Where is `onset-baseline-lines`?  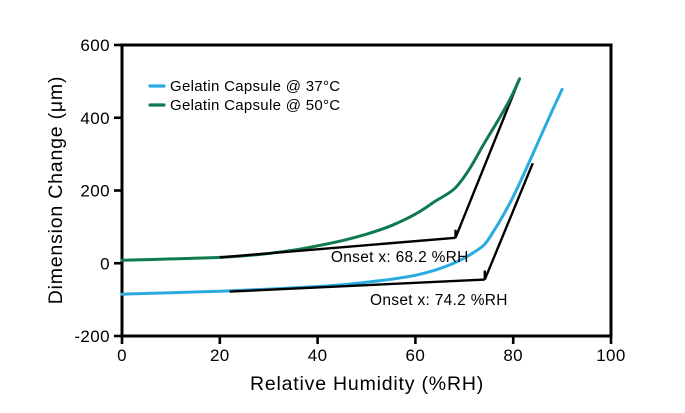
onset-baseline-lines is located at coordinates (352, 261).